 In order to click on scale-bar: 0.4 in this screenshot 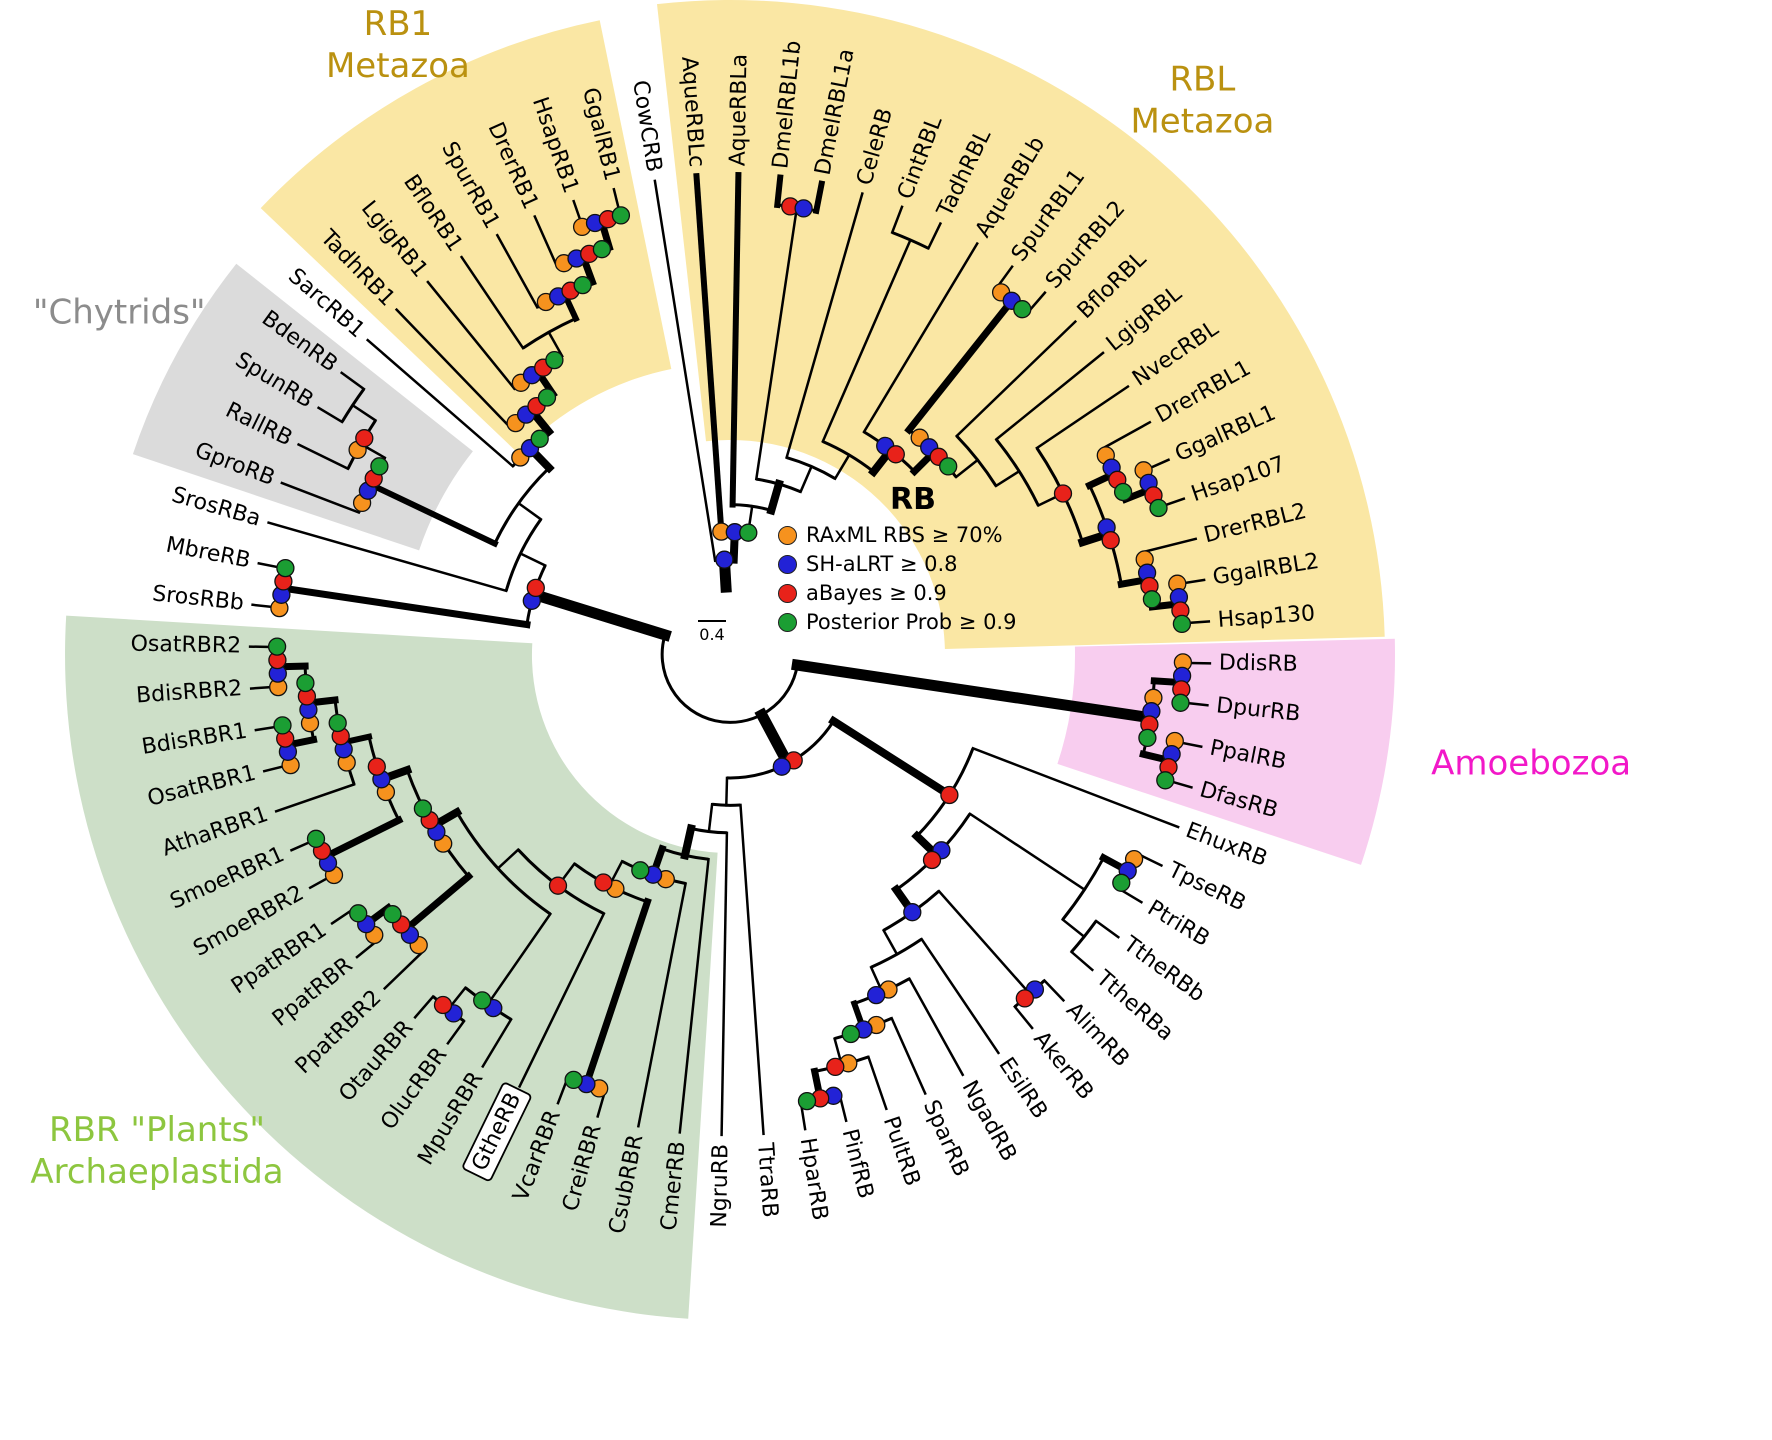, I will do `click(712, 632)`.